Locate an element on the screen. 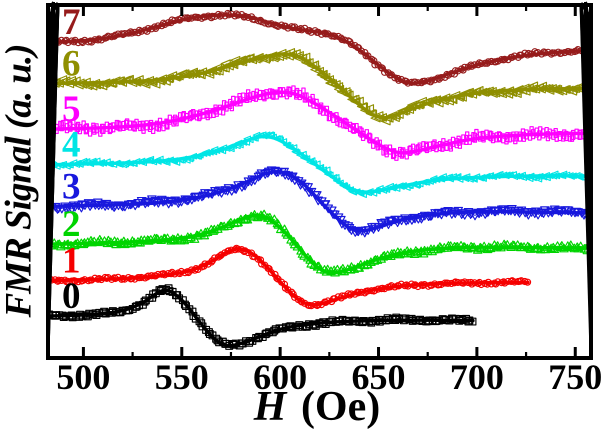 This screenshot has width=601, height=432. x-axis-label: H (Oe) is located at coordinates (317, 407).